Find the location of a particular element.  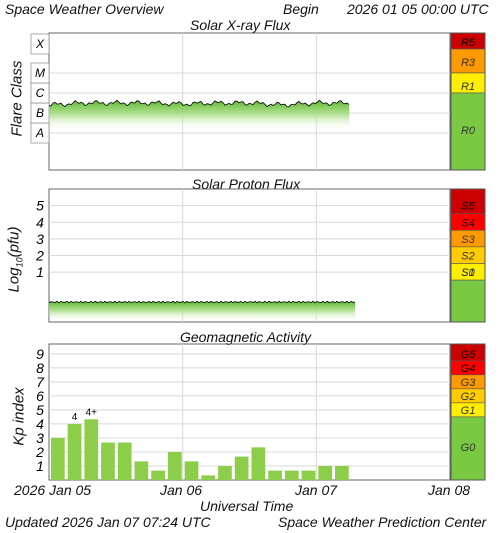

proton-scale-band-S0 is located at coordinates (468, 301).